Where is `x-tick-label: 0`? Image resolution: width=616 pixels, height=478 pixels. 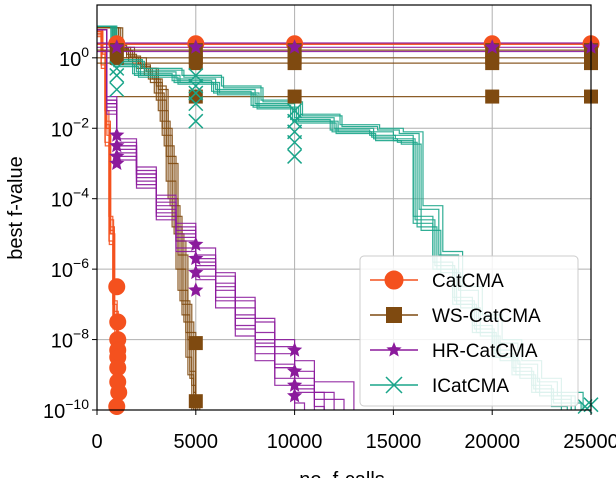
x-tick-label: 0 is located at coordinates (96, 442).